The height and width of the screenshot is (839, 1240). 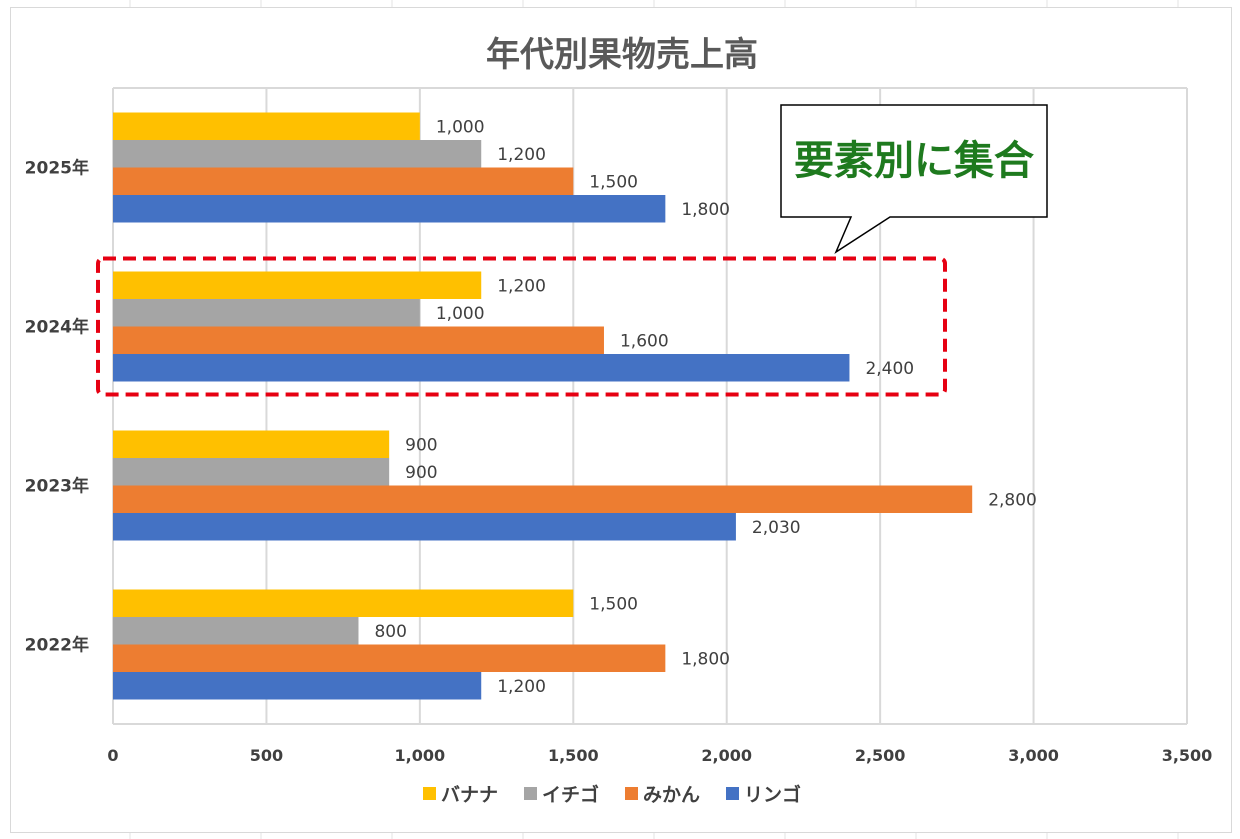 What do you see at coordinates (622, 55) in the screenshot?
I see `chart-title: 年代別果物売上高` at bounding box center [622, 55].